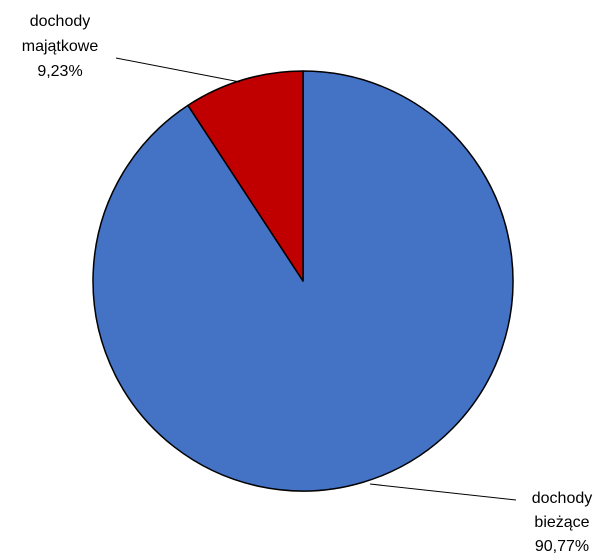  Describe the element at coordinates (245, 176) in the screenshot. I see `pie-slice-dochody-majatkowe` at that location.